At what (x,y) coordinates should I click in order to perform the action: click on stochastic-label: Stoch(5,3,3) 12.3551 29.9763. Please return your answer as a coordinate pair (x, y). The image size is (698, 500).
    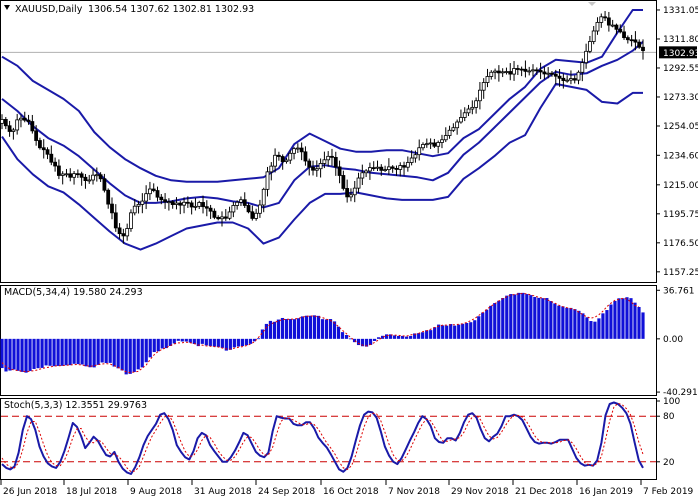
    Looking at the image, I should click on (75, 405).